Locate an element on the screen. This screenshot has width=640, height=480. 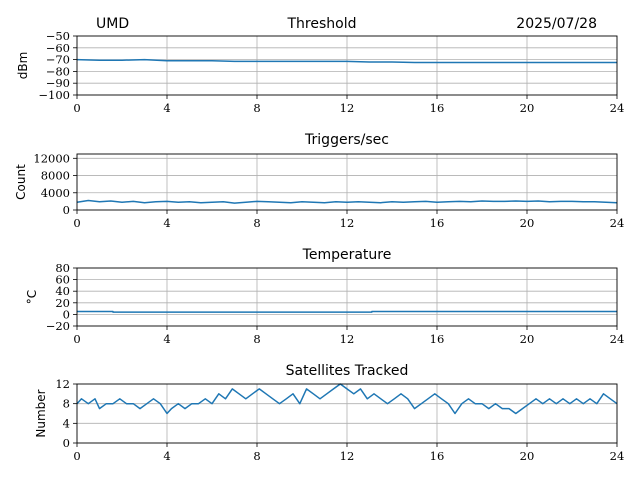
threshold-ytick-label-3: −70 is located at coordinates (58, 60).